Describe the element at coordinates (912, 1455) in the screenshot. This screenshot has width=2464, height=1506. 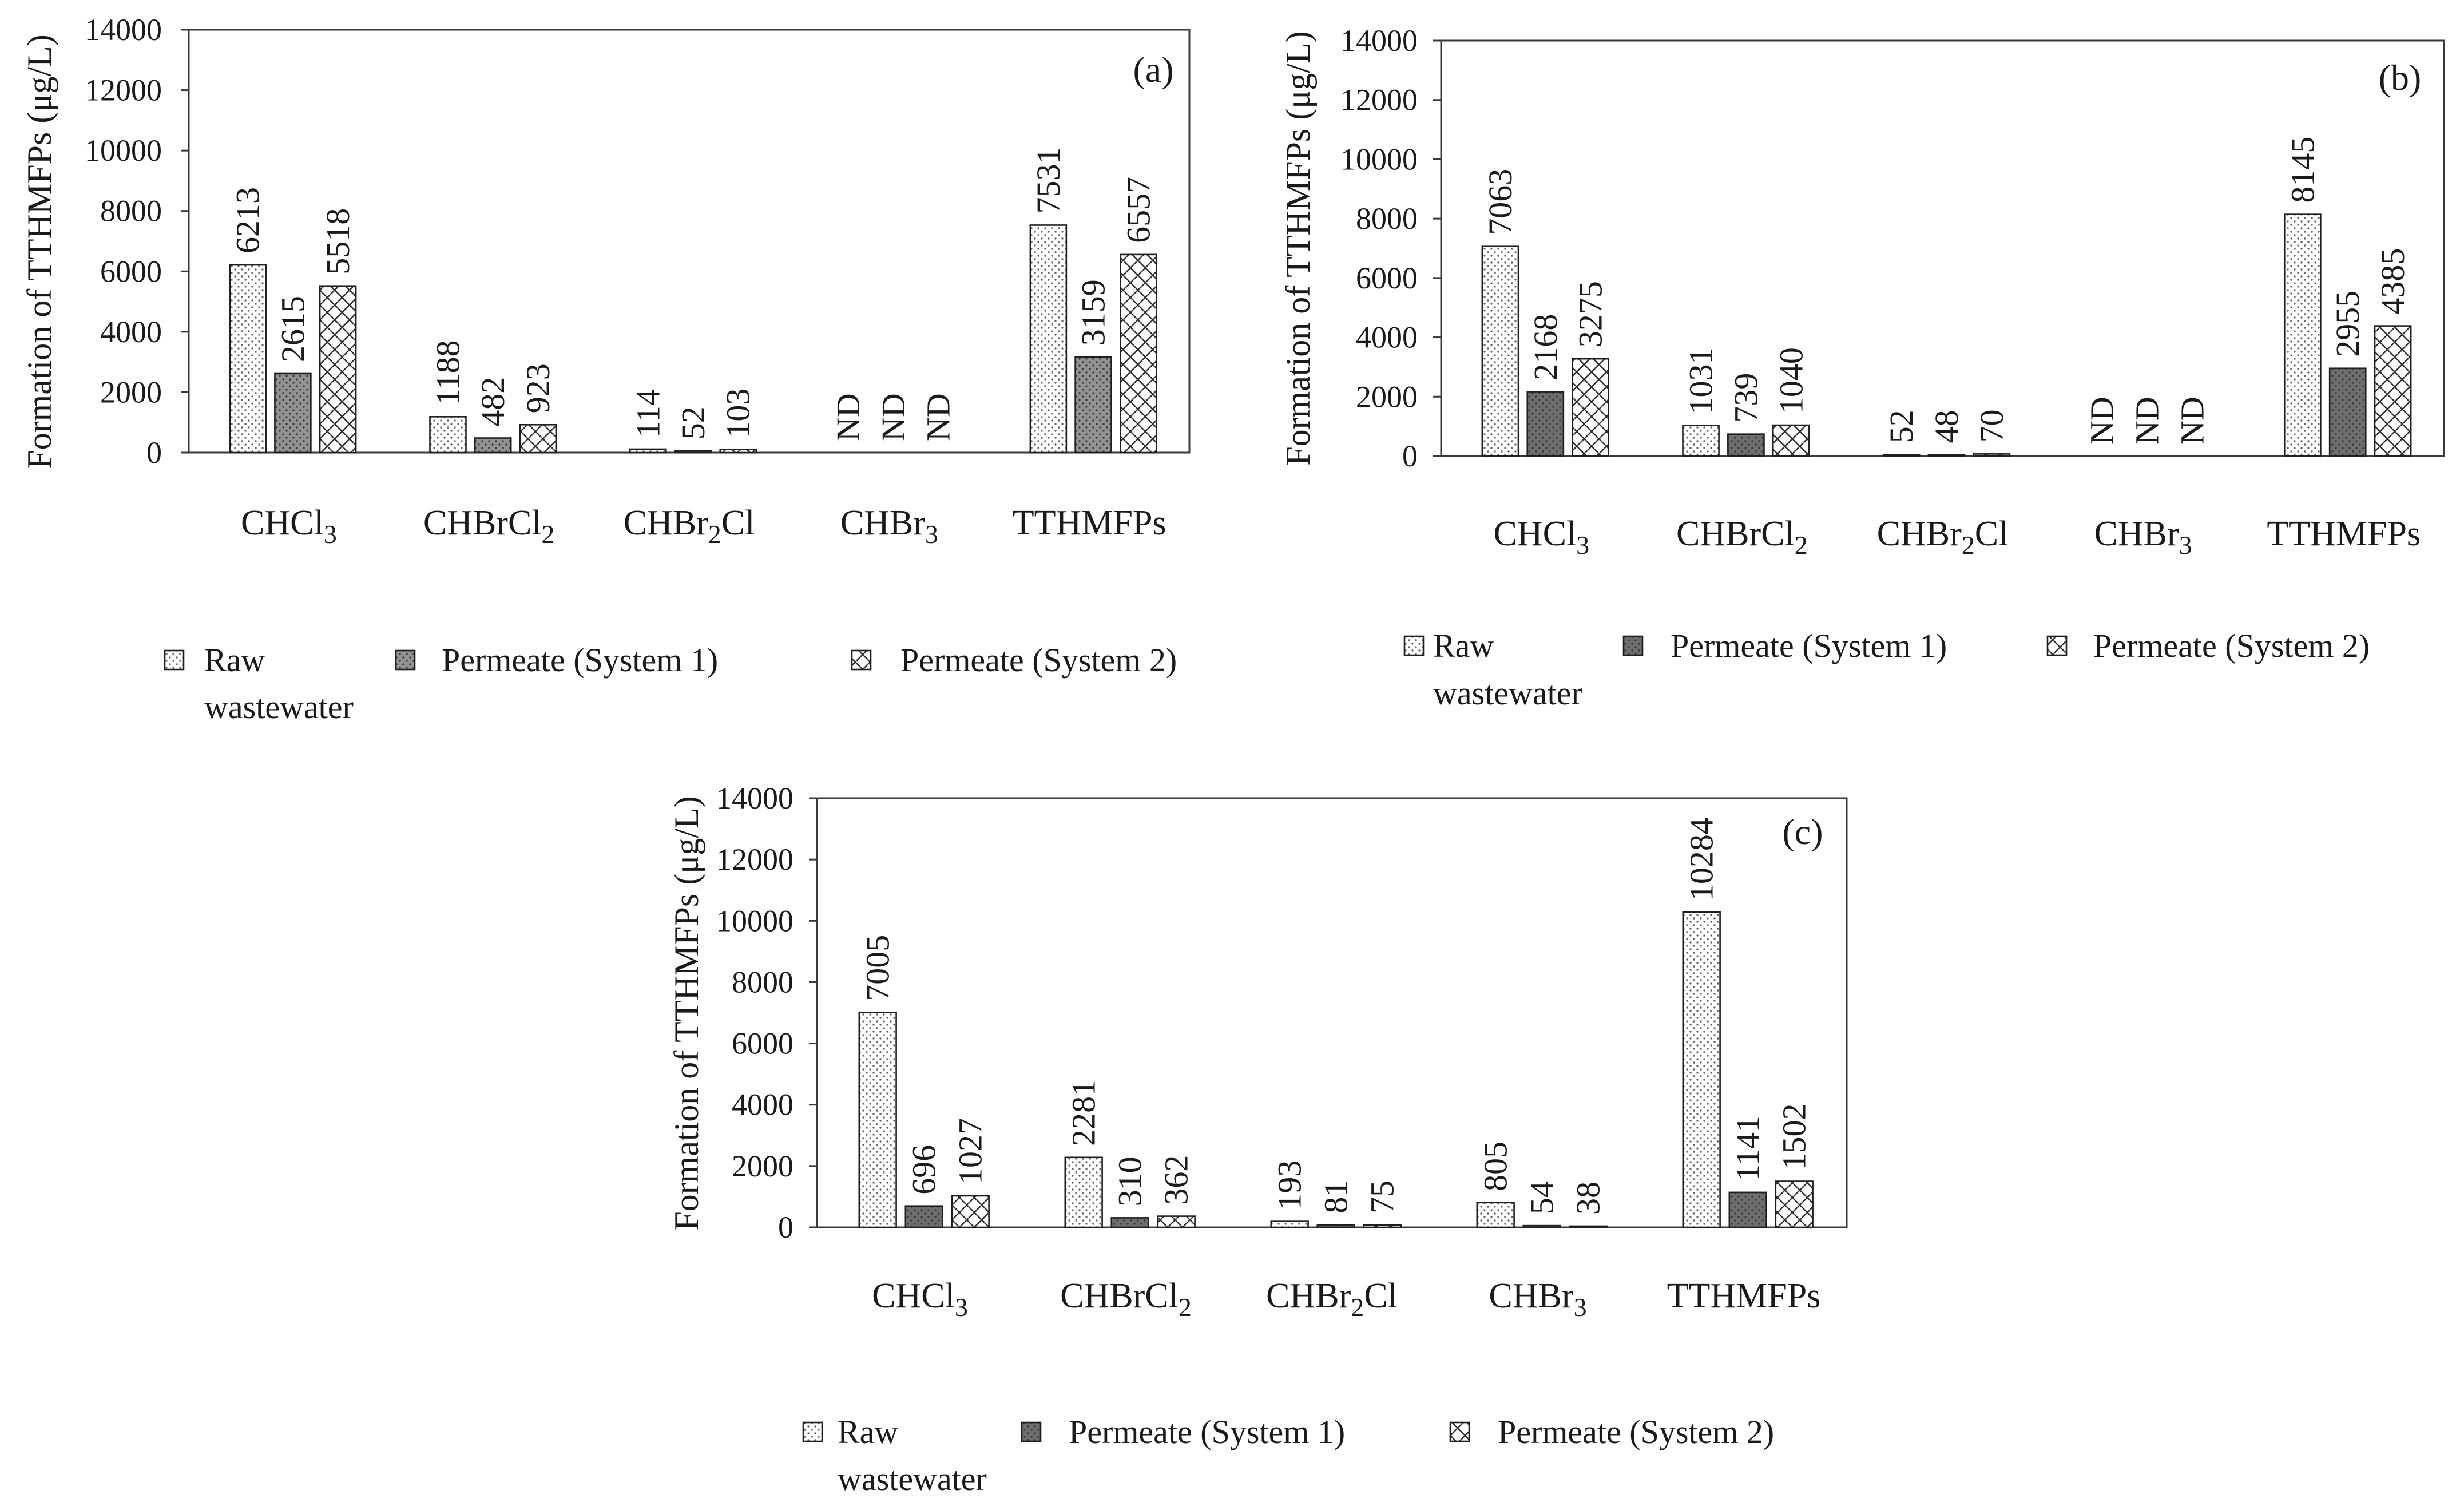
I see `legend-label-c-raw-wastewater: Raw wastewater` at that location.